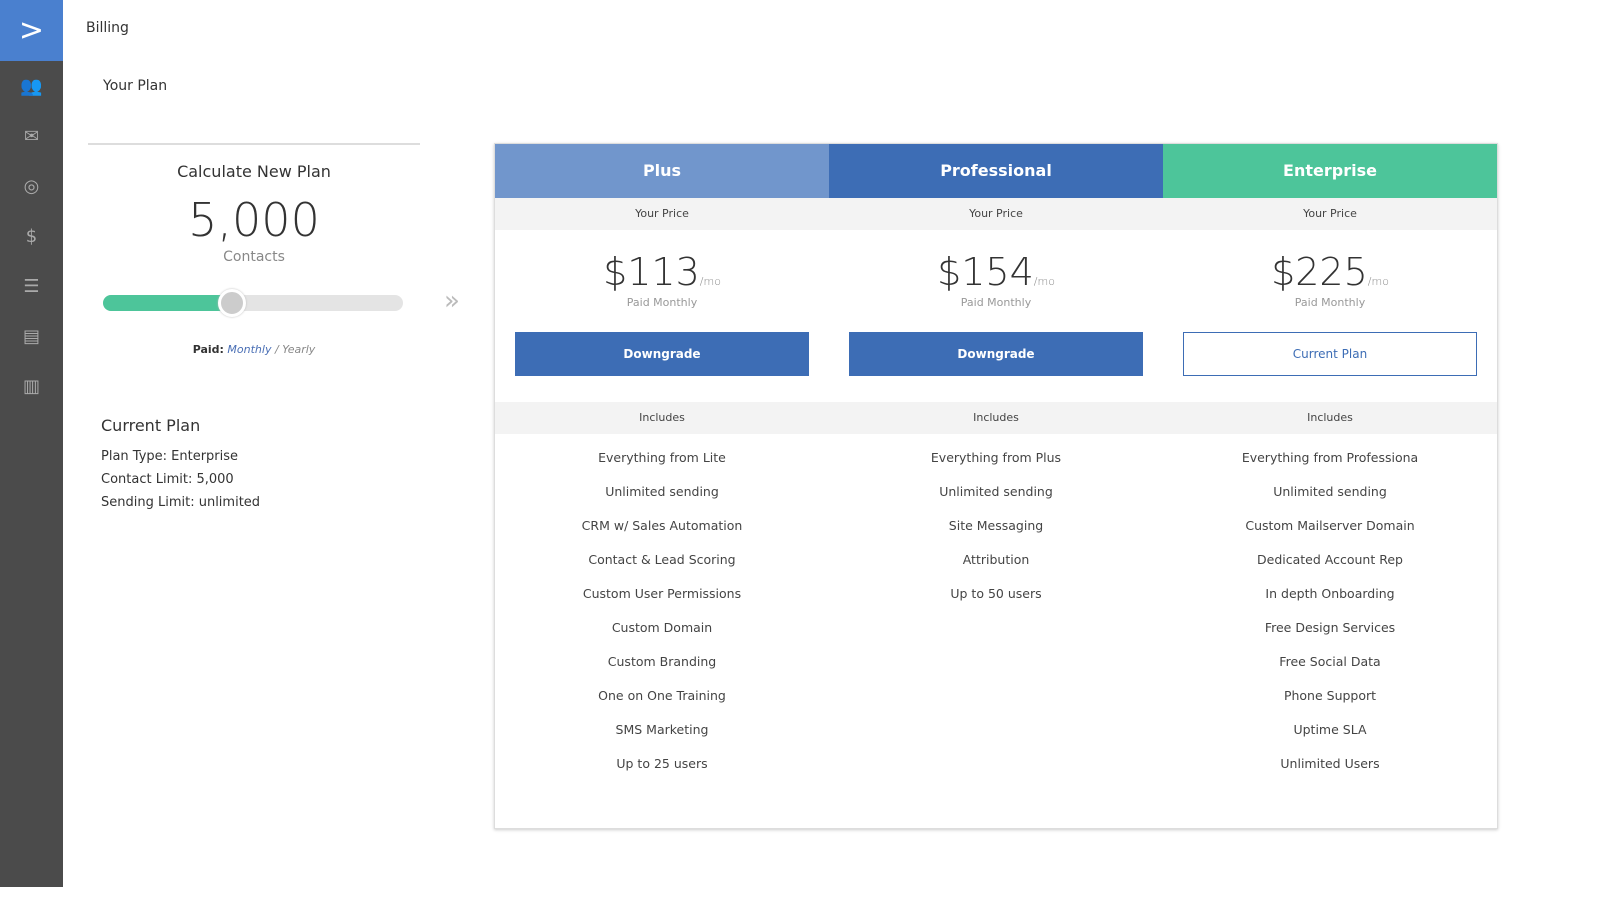 Image resolution: width=1600 pixels, height=910 pixels. What do you see at coordinates (1330, 559) in the screenshot?
I see `feature-item: Dedicated Account Rep` at bounding box center [1330, 559].